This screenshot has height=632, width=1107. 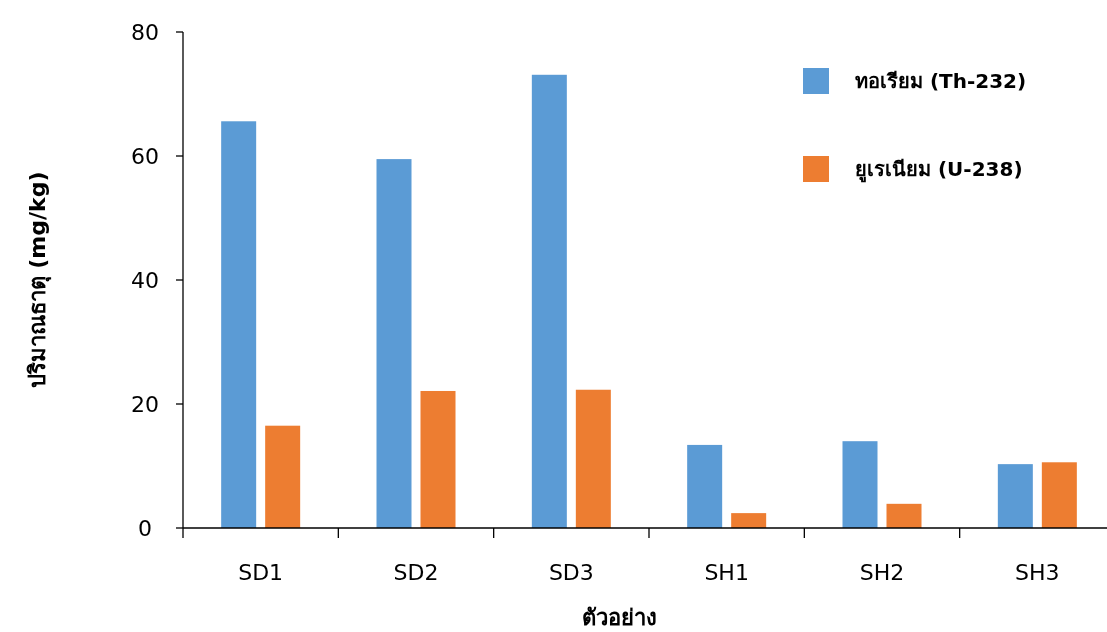 What do you see at coordinates (939, 170) in the screenshot?
I see `legend-label: ยูเรเนียม (U-238)` at bounding box center [939, 170].